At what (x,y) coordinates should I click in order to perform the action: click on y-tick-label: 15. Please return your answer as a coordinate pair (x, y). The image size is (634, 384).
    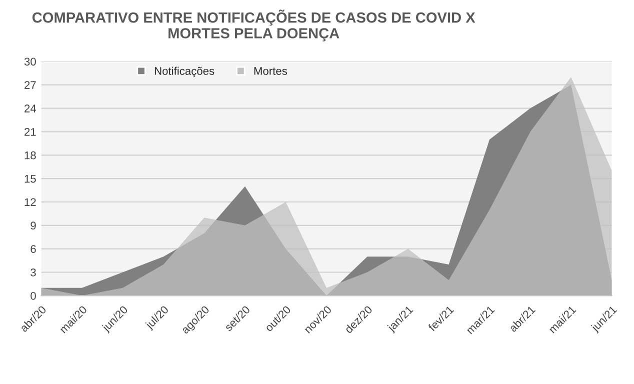
    Looking at the image, I should click on (30, 178).